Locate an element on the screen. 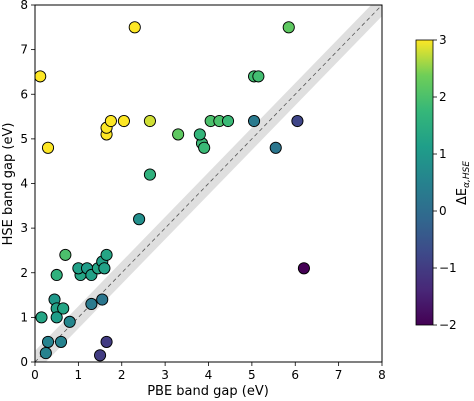  x-tick-label: 7 is located at coordinates (339, 375).